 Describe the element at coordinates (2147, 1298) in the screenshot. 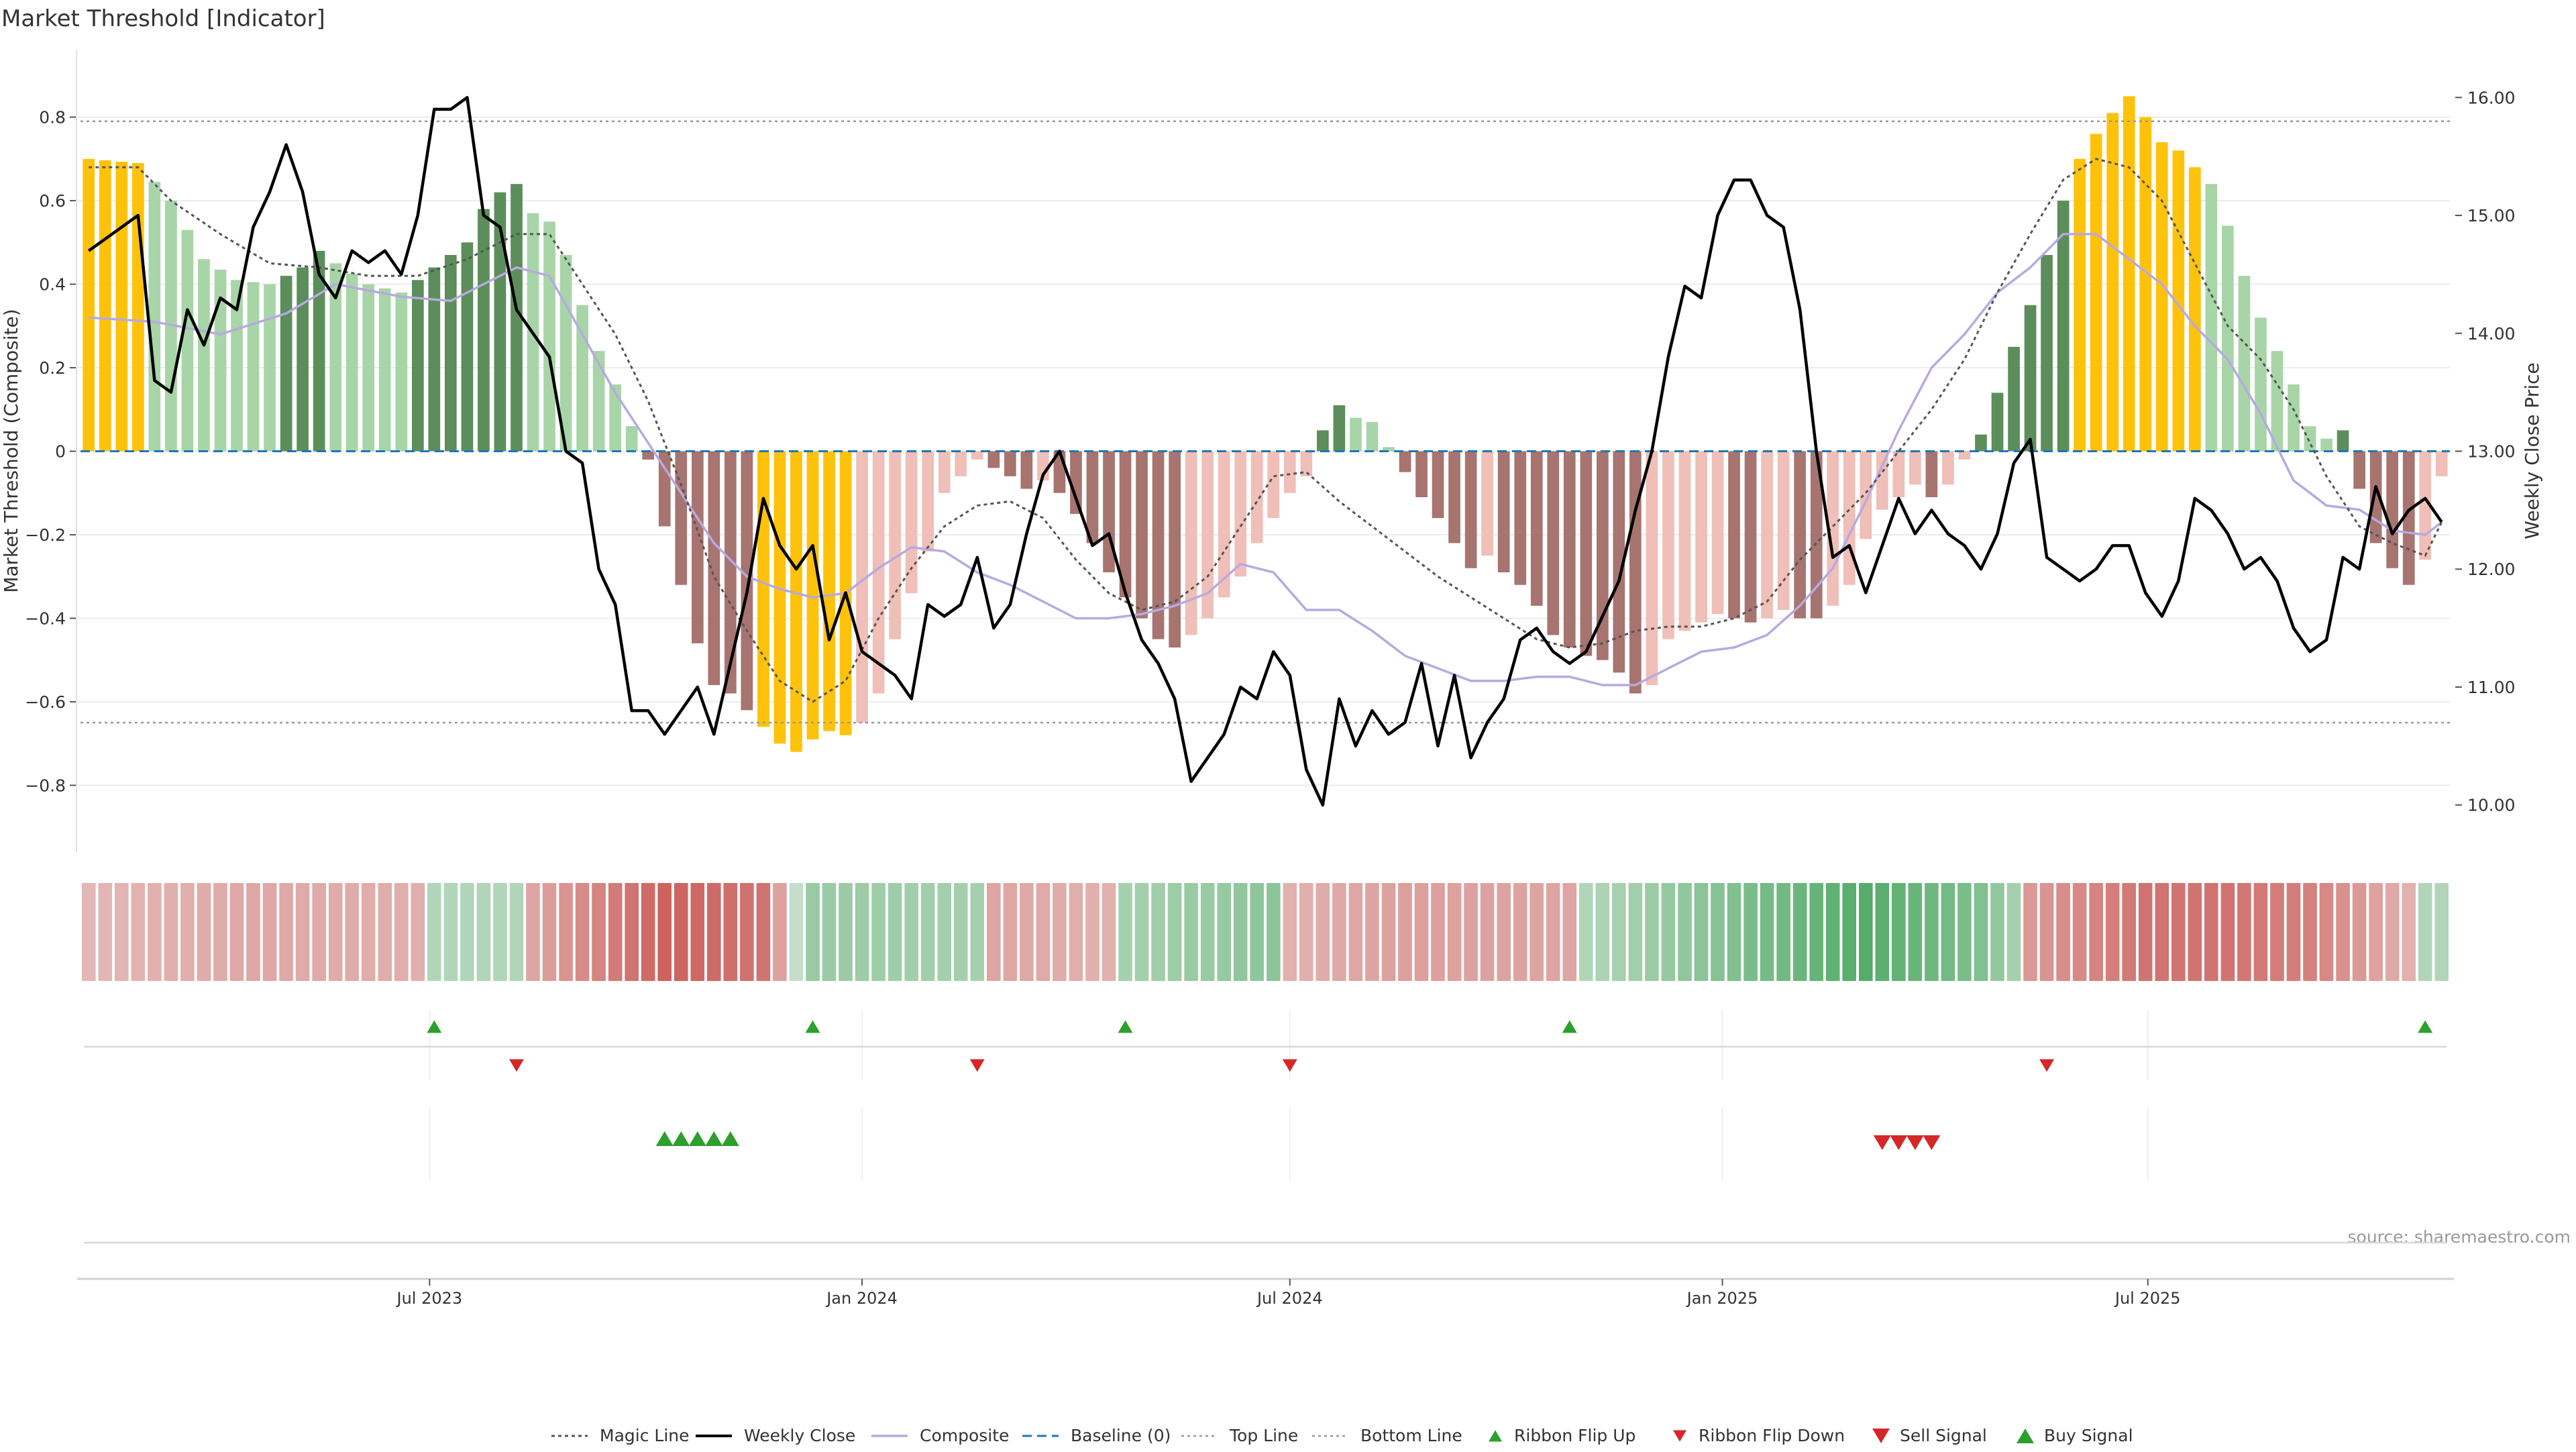

I see `x-tick-label: Jul 2025` at that location.